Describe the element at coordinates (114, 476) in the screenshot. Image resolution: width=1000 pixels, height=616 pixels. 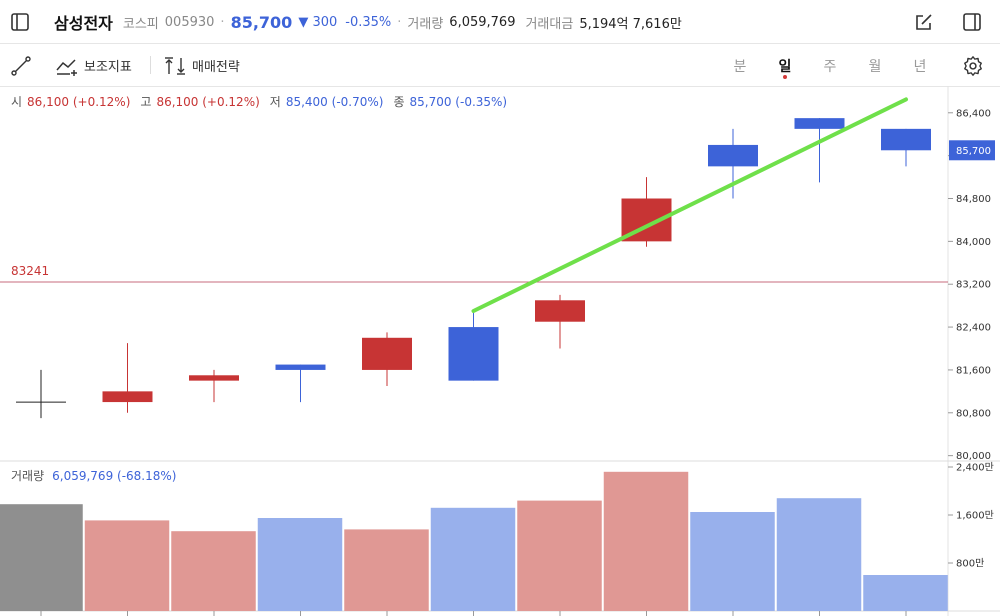
I see `volume-legend-value: 6,059,769 (-68.18%)` at that location.